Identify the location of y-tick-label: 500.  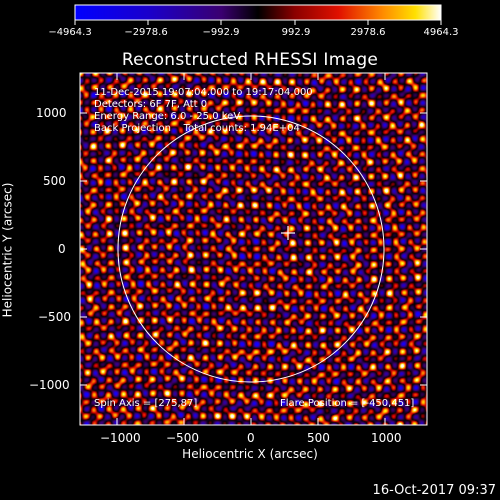
(54, 181).